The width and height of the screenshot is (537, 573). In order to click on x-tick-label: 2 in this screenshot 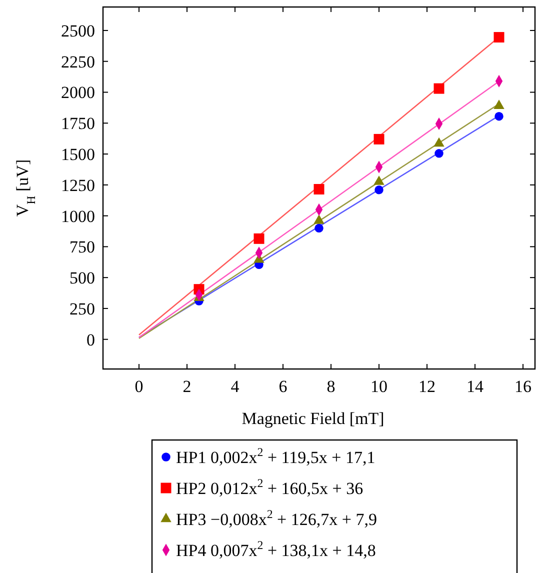, I will do `click(187, 386)`.